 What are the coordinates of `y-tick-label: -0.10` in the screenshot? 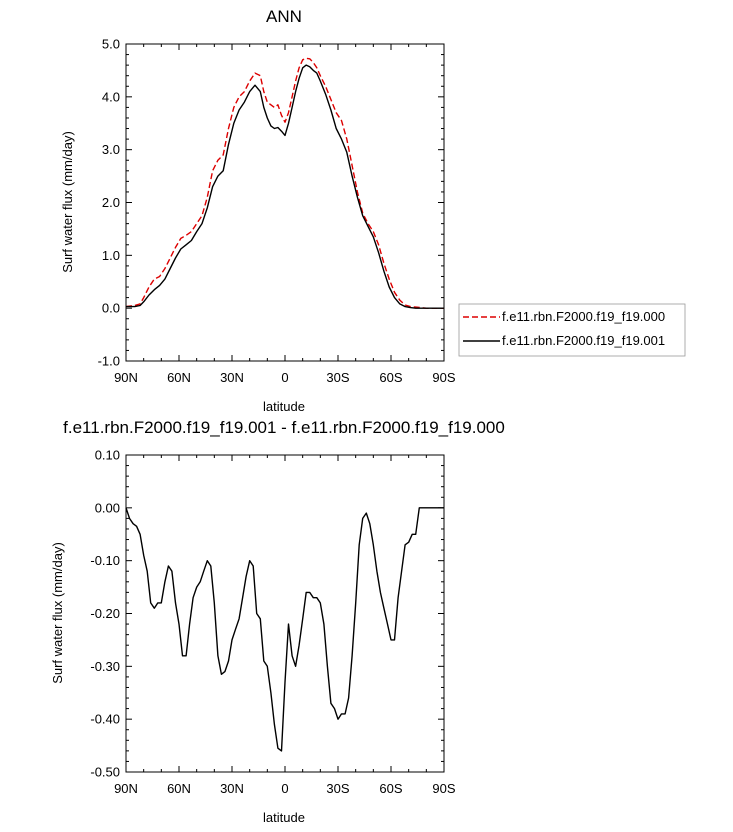 It's located at (105, 560).